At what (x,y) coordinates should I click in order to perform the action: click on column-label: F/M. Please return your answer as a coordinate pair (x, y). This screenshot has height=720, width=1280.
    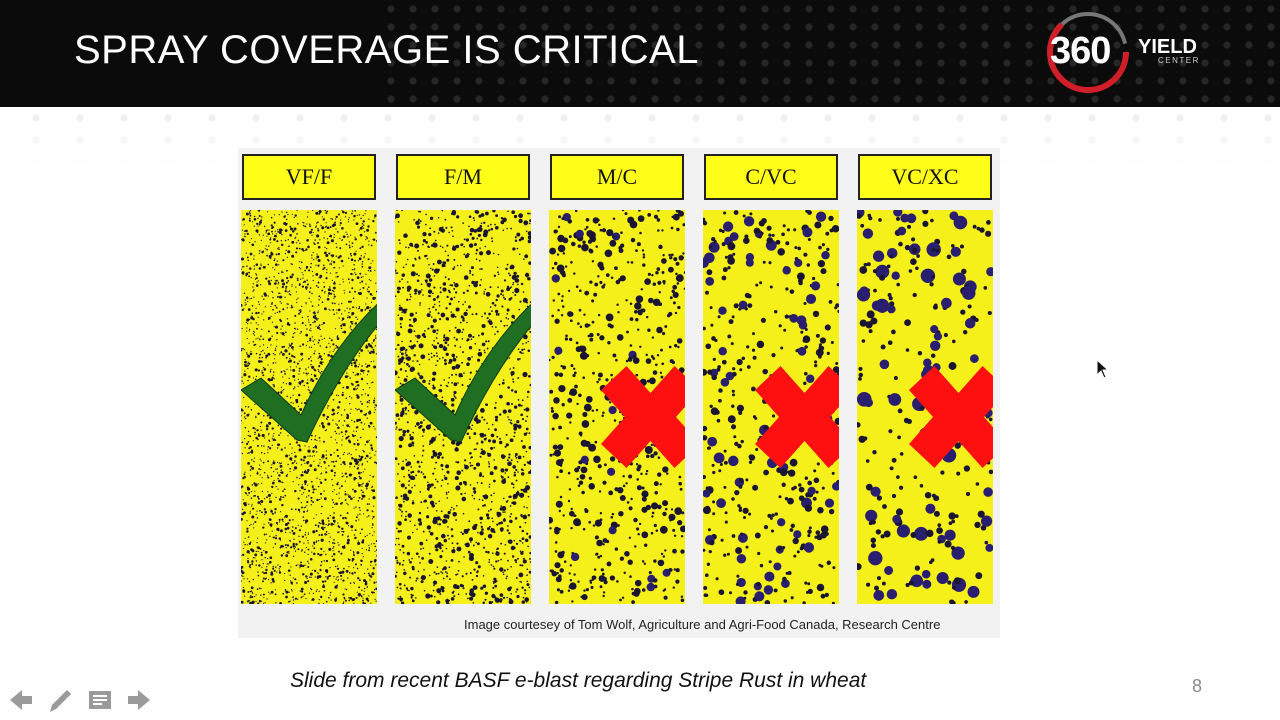
    Looking at the image, I should click on (463, 177).